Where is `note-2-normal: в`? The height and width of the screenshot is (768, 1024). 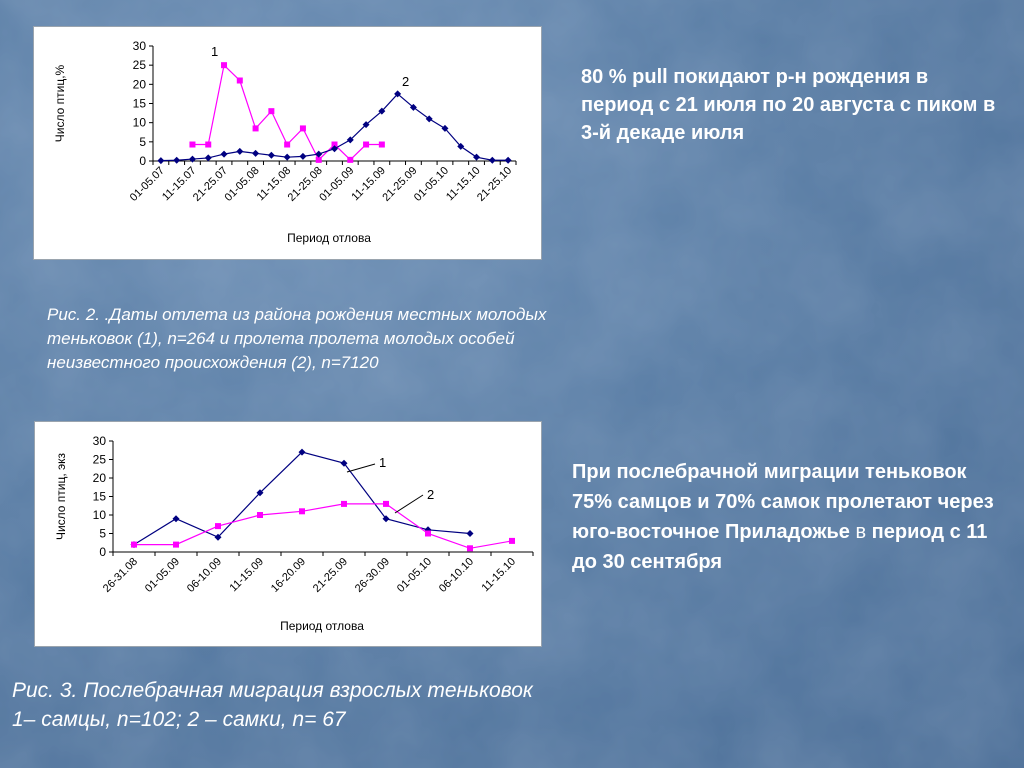 note-2-normal: в is located at coordinates (858, 532).